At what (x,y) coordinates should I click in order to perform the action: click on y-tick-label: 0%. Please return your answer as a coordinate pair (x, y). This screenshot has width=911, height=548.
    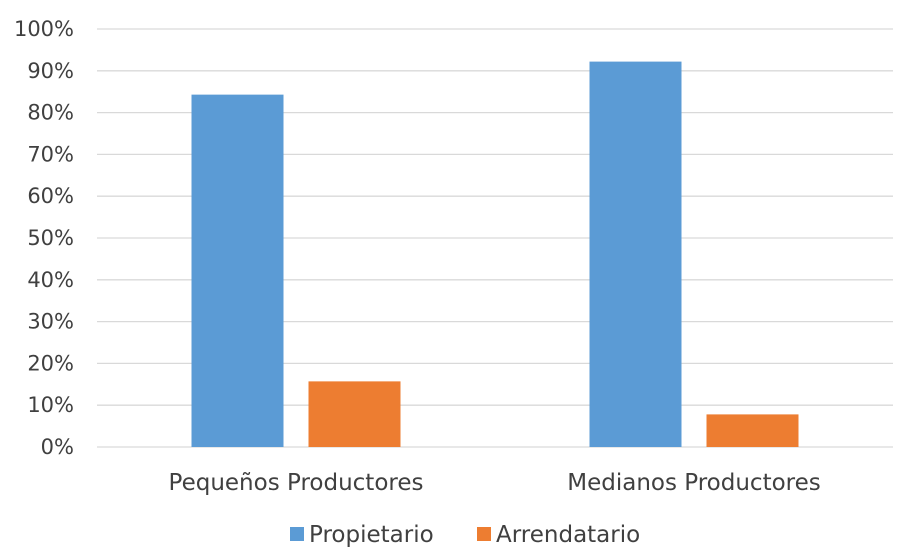
    Looking at the image, I should click on (57, 447).